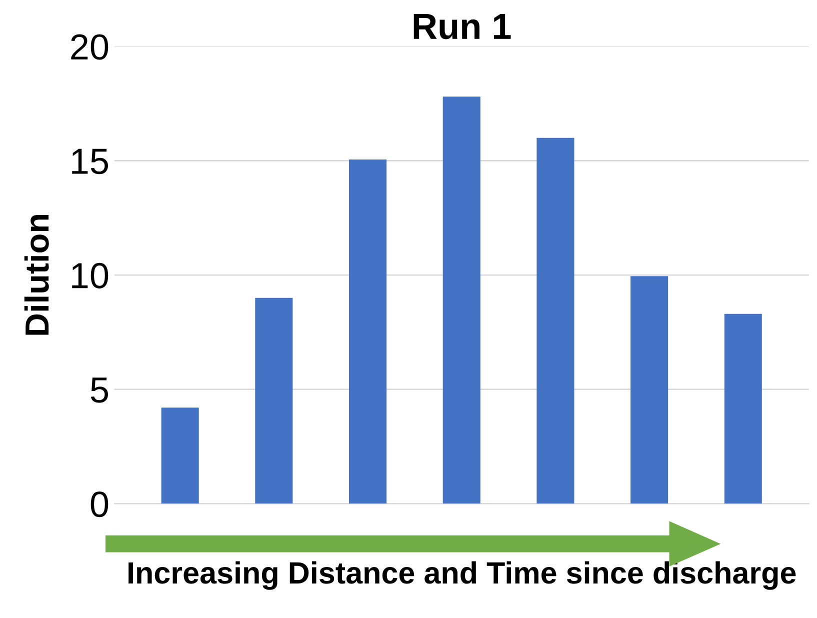 This screenshot has width=817, height=618. Describe the element at coordinates (462, 27) in the screenshot. I see `chart-title: Run 1` at that location.